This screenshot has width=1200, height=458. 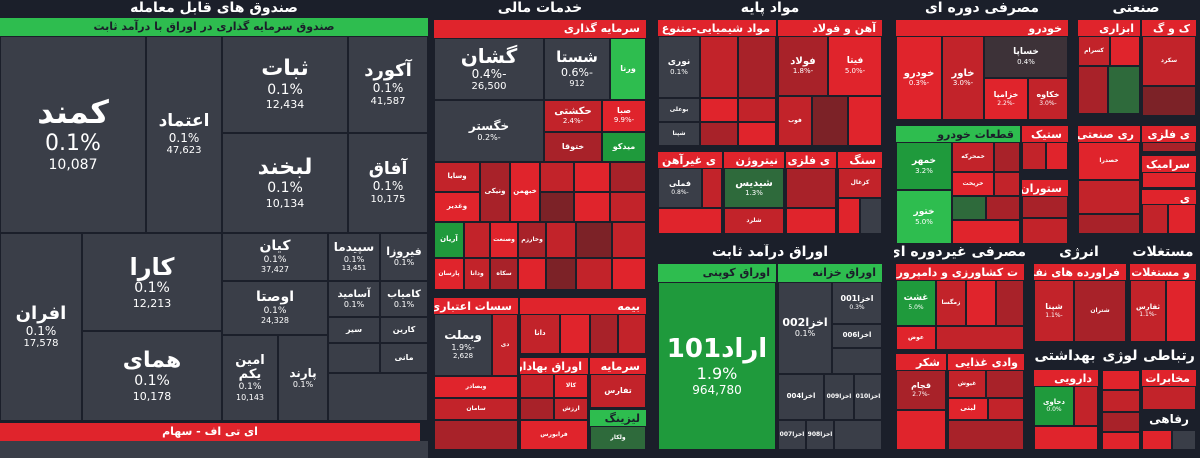 I want to click on health-sub-pharma: دارویی, so click(x=1066, y=378).